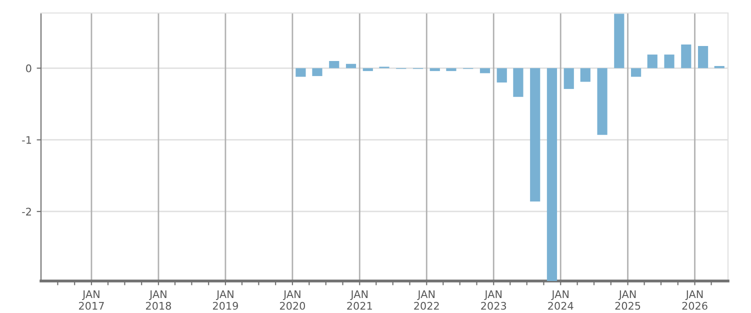 The width and height of the screenshot is (751, 313). What do you see at coordinates (695, 300) in the screenshot?
I see `x-tick-label: JAN 2026` at bounding box center [695, 300].